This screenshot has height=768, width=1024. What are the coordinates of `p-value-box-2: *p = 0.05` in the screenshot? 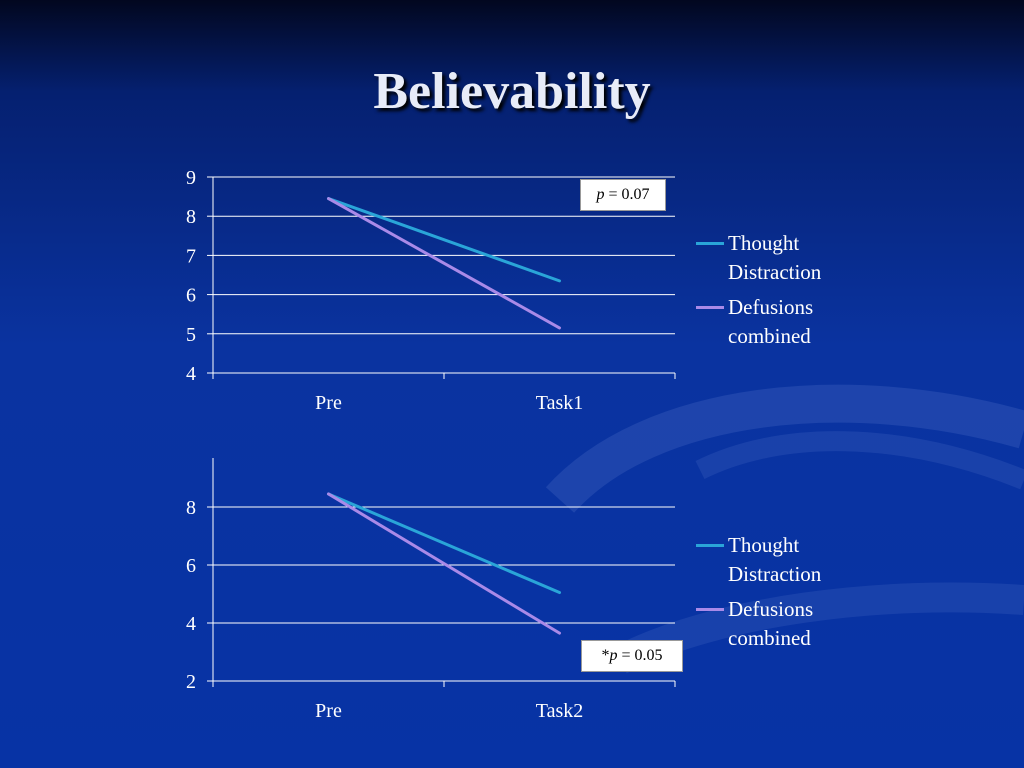 It's located at (632, 656).